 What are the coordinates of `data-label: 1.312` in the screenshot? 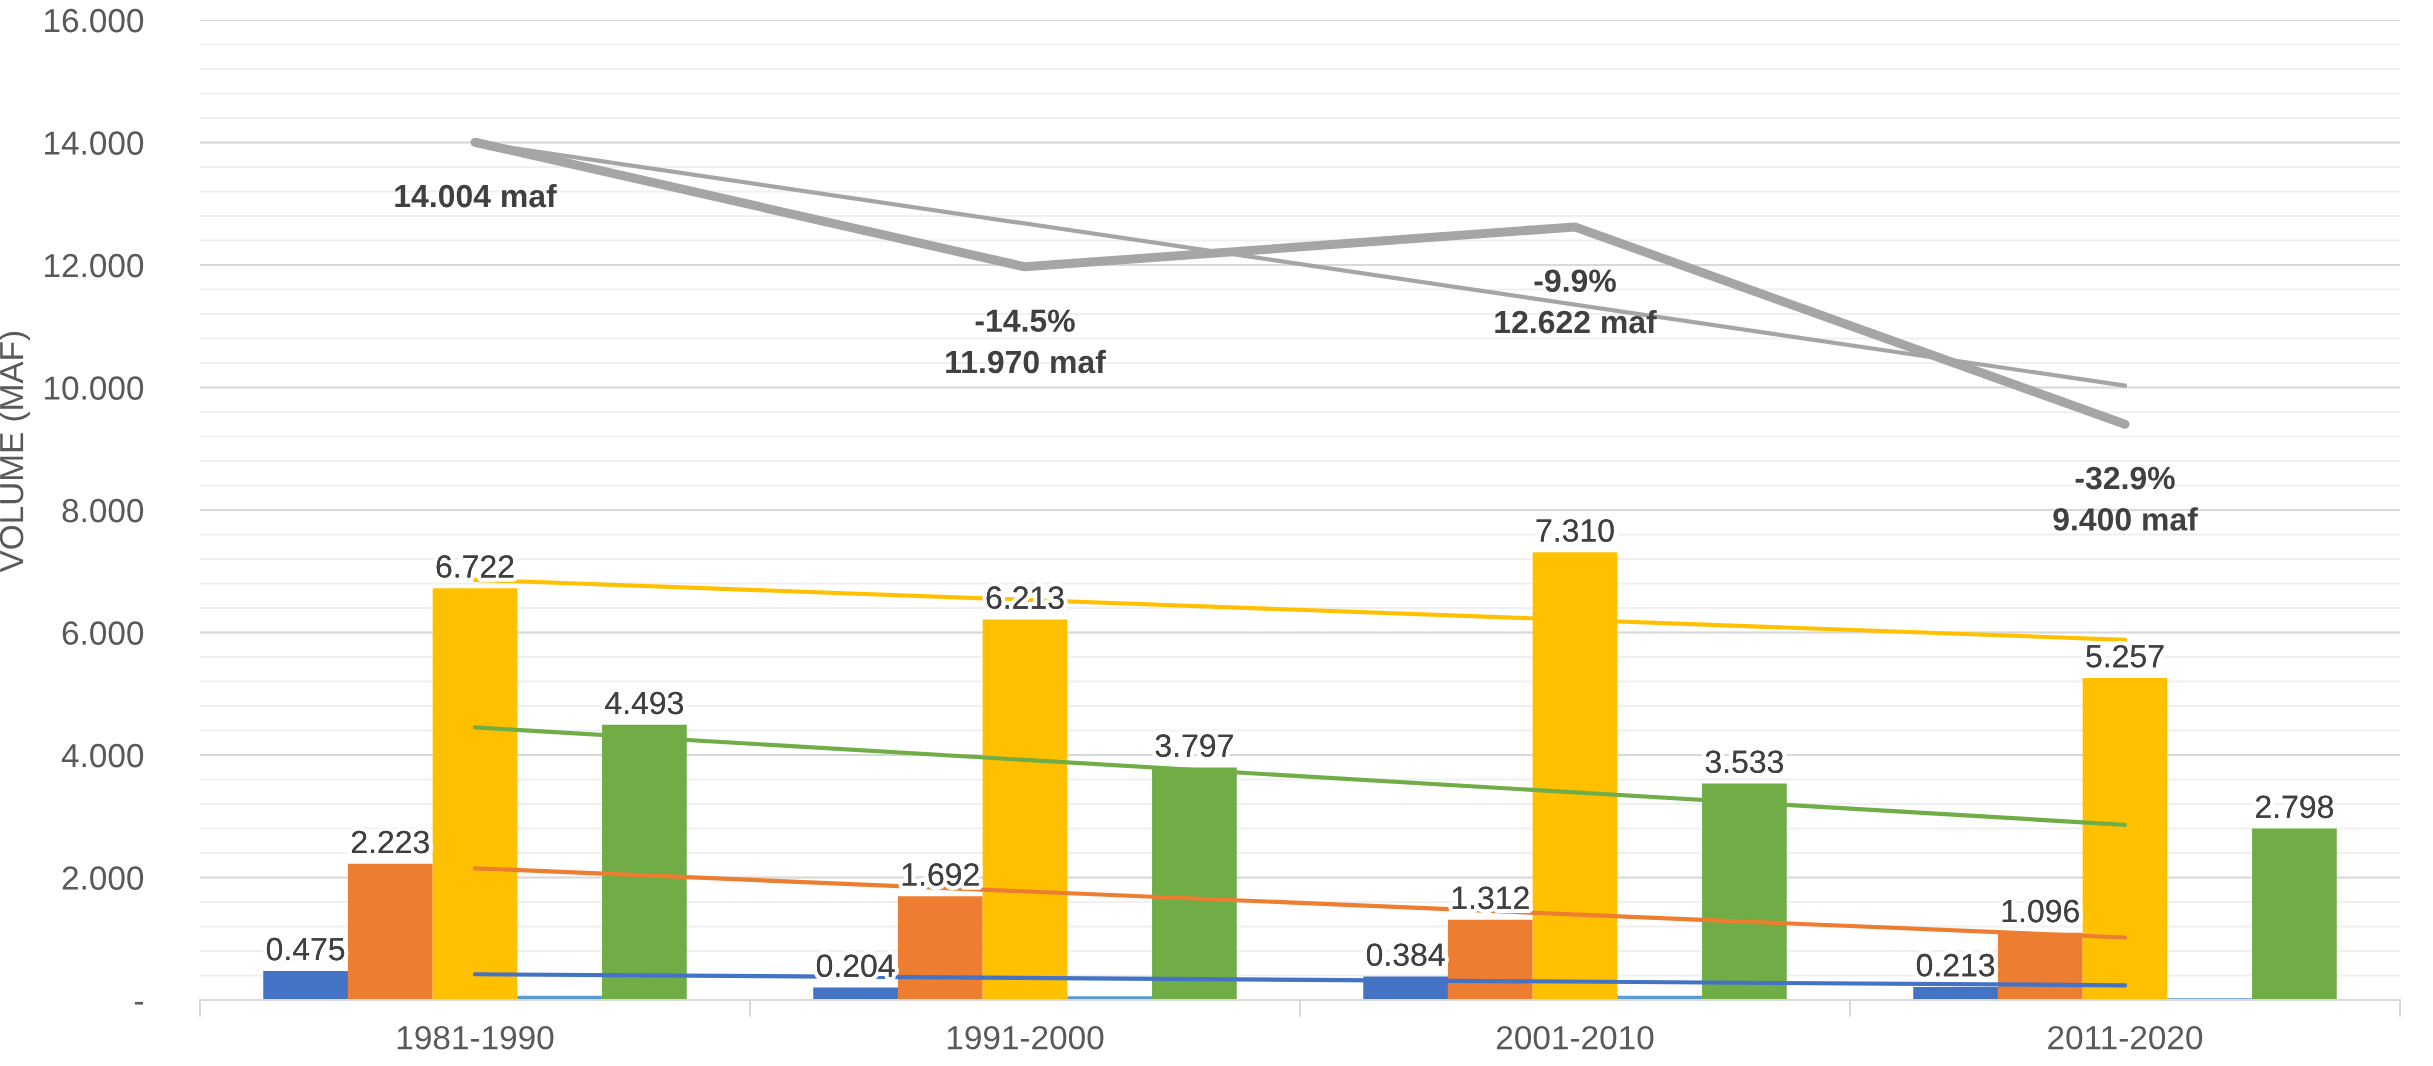 It's located at (1490, 898).